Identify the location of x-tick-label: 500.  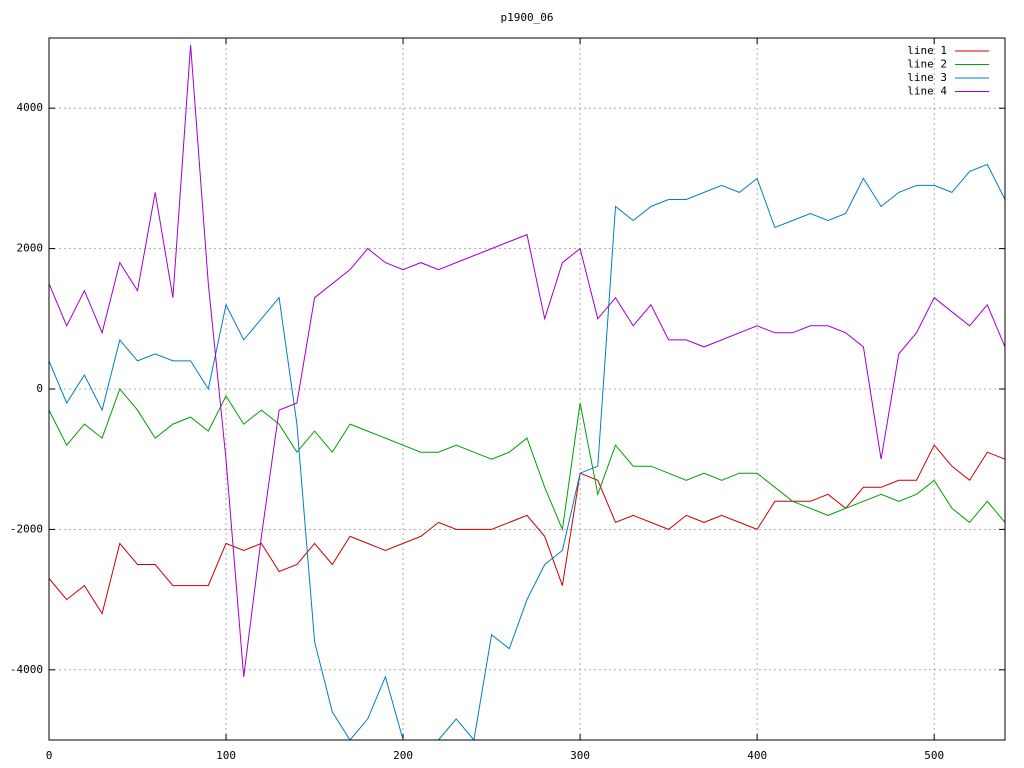
(934, 755).